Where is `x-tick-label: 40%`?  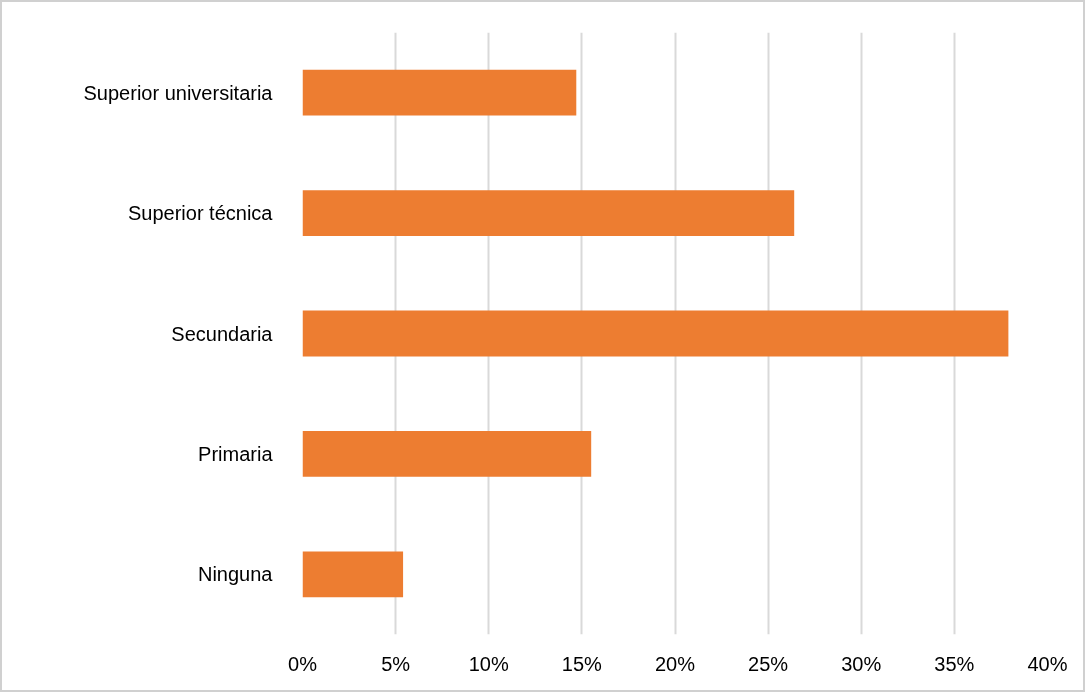 x-tick-label: 40% is located at coordinates (1047, 663).